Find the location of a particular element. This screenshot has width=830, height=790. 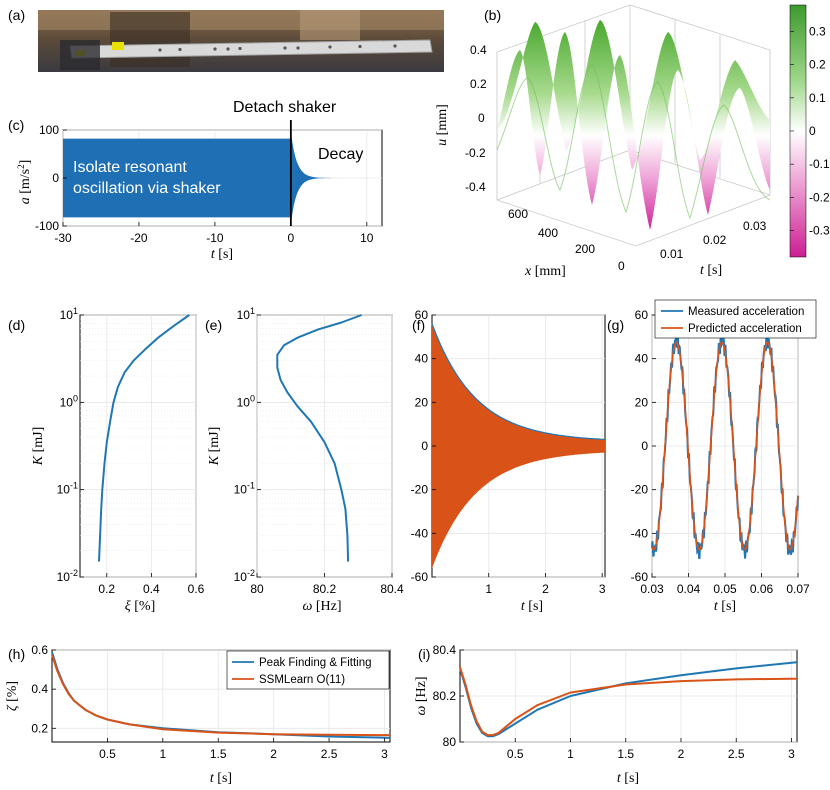

xlabel-c: t [s] is located at coordinates (222, 254).